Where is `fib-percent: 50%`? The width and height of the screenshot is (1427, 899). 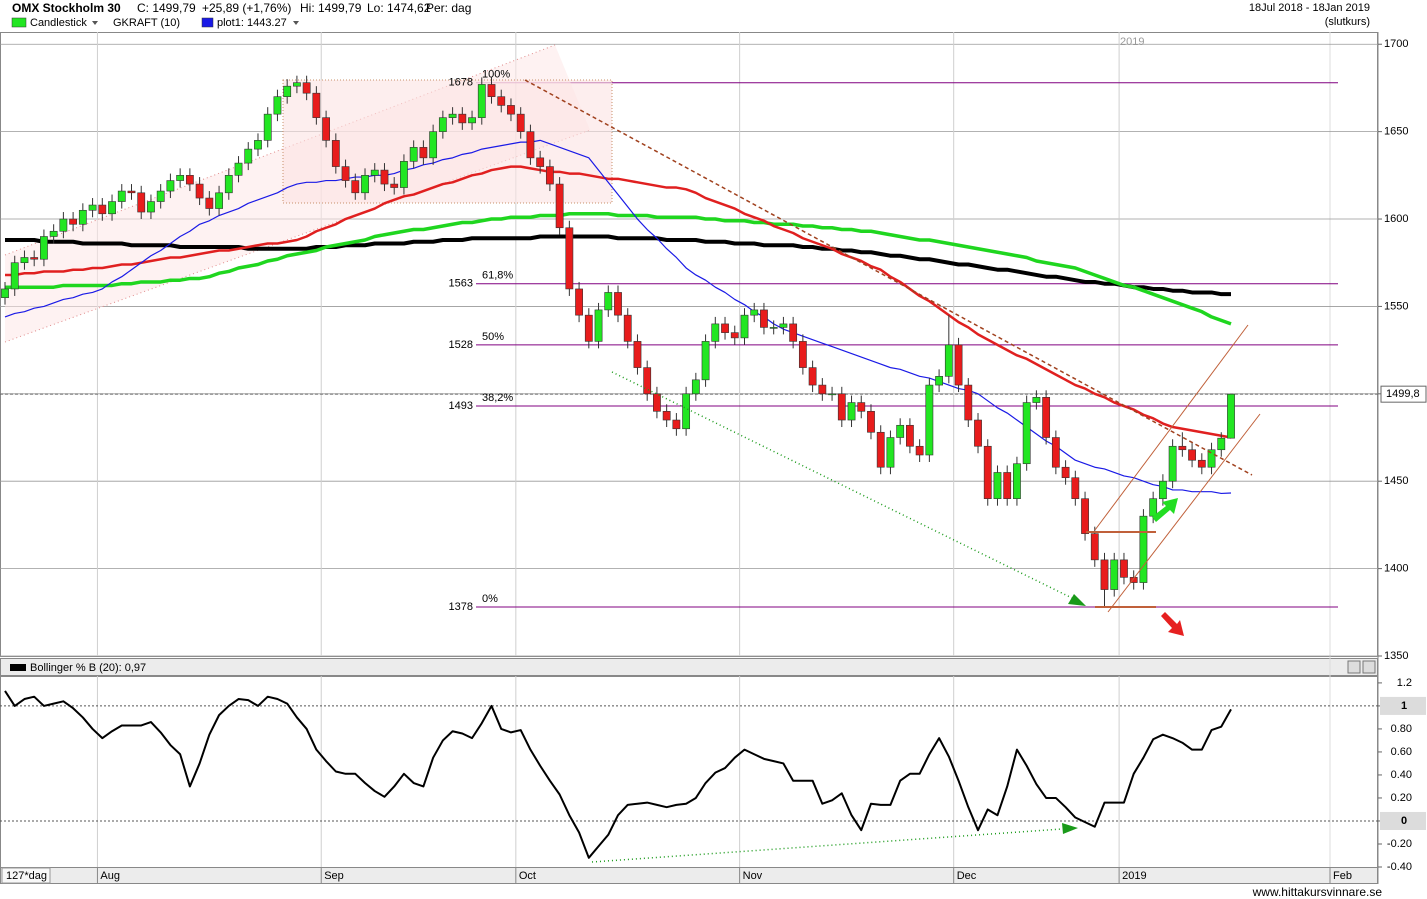
fib-percent: 50% is located at coordinates (493, 337).